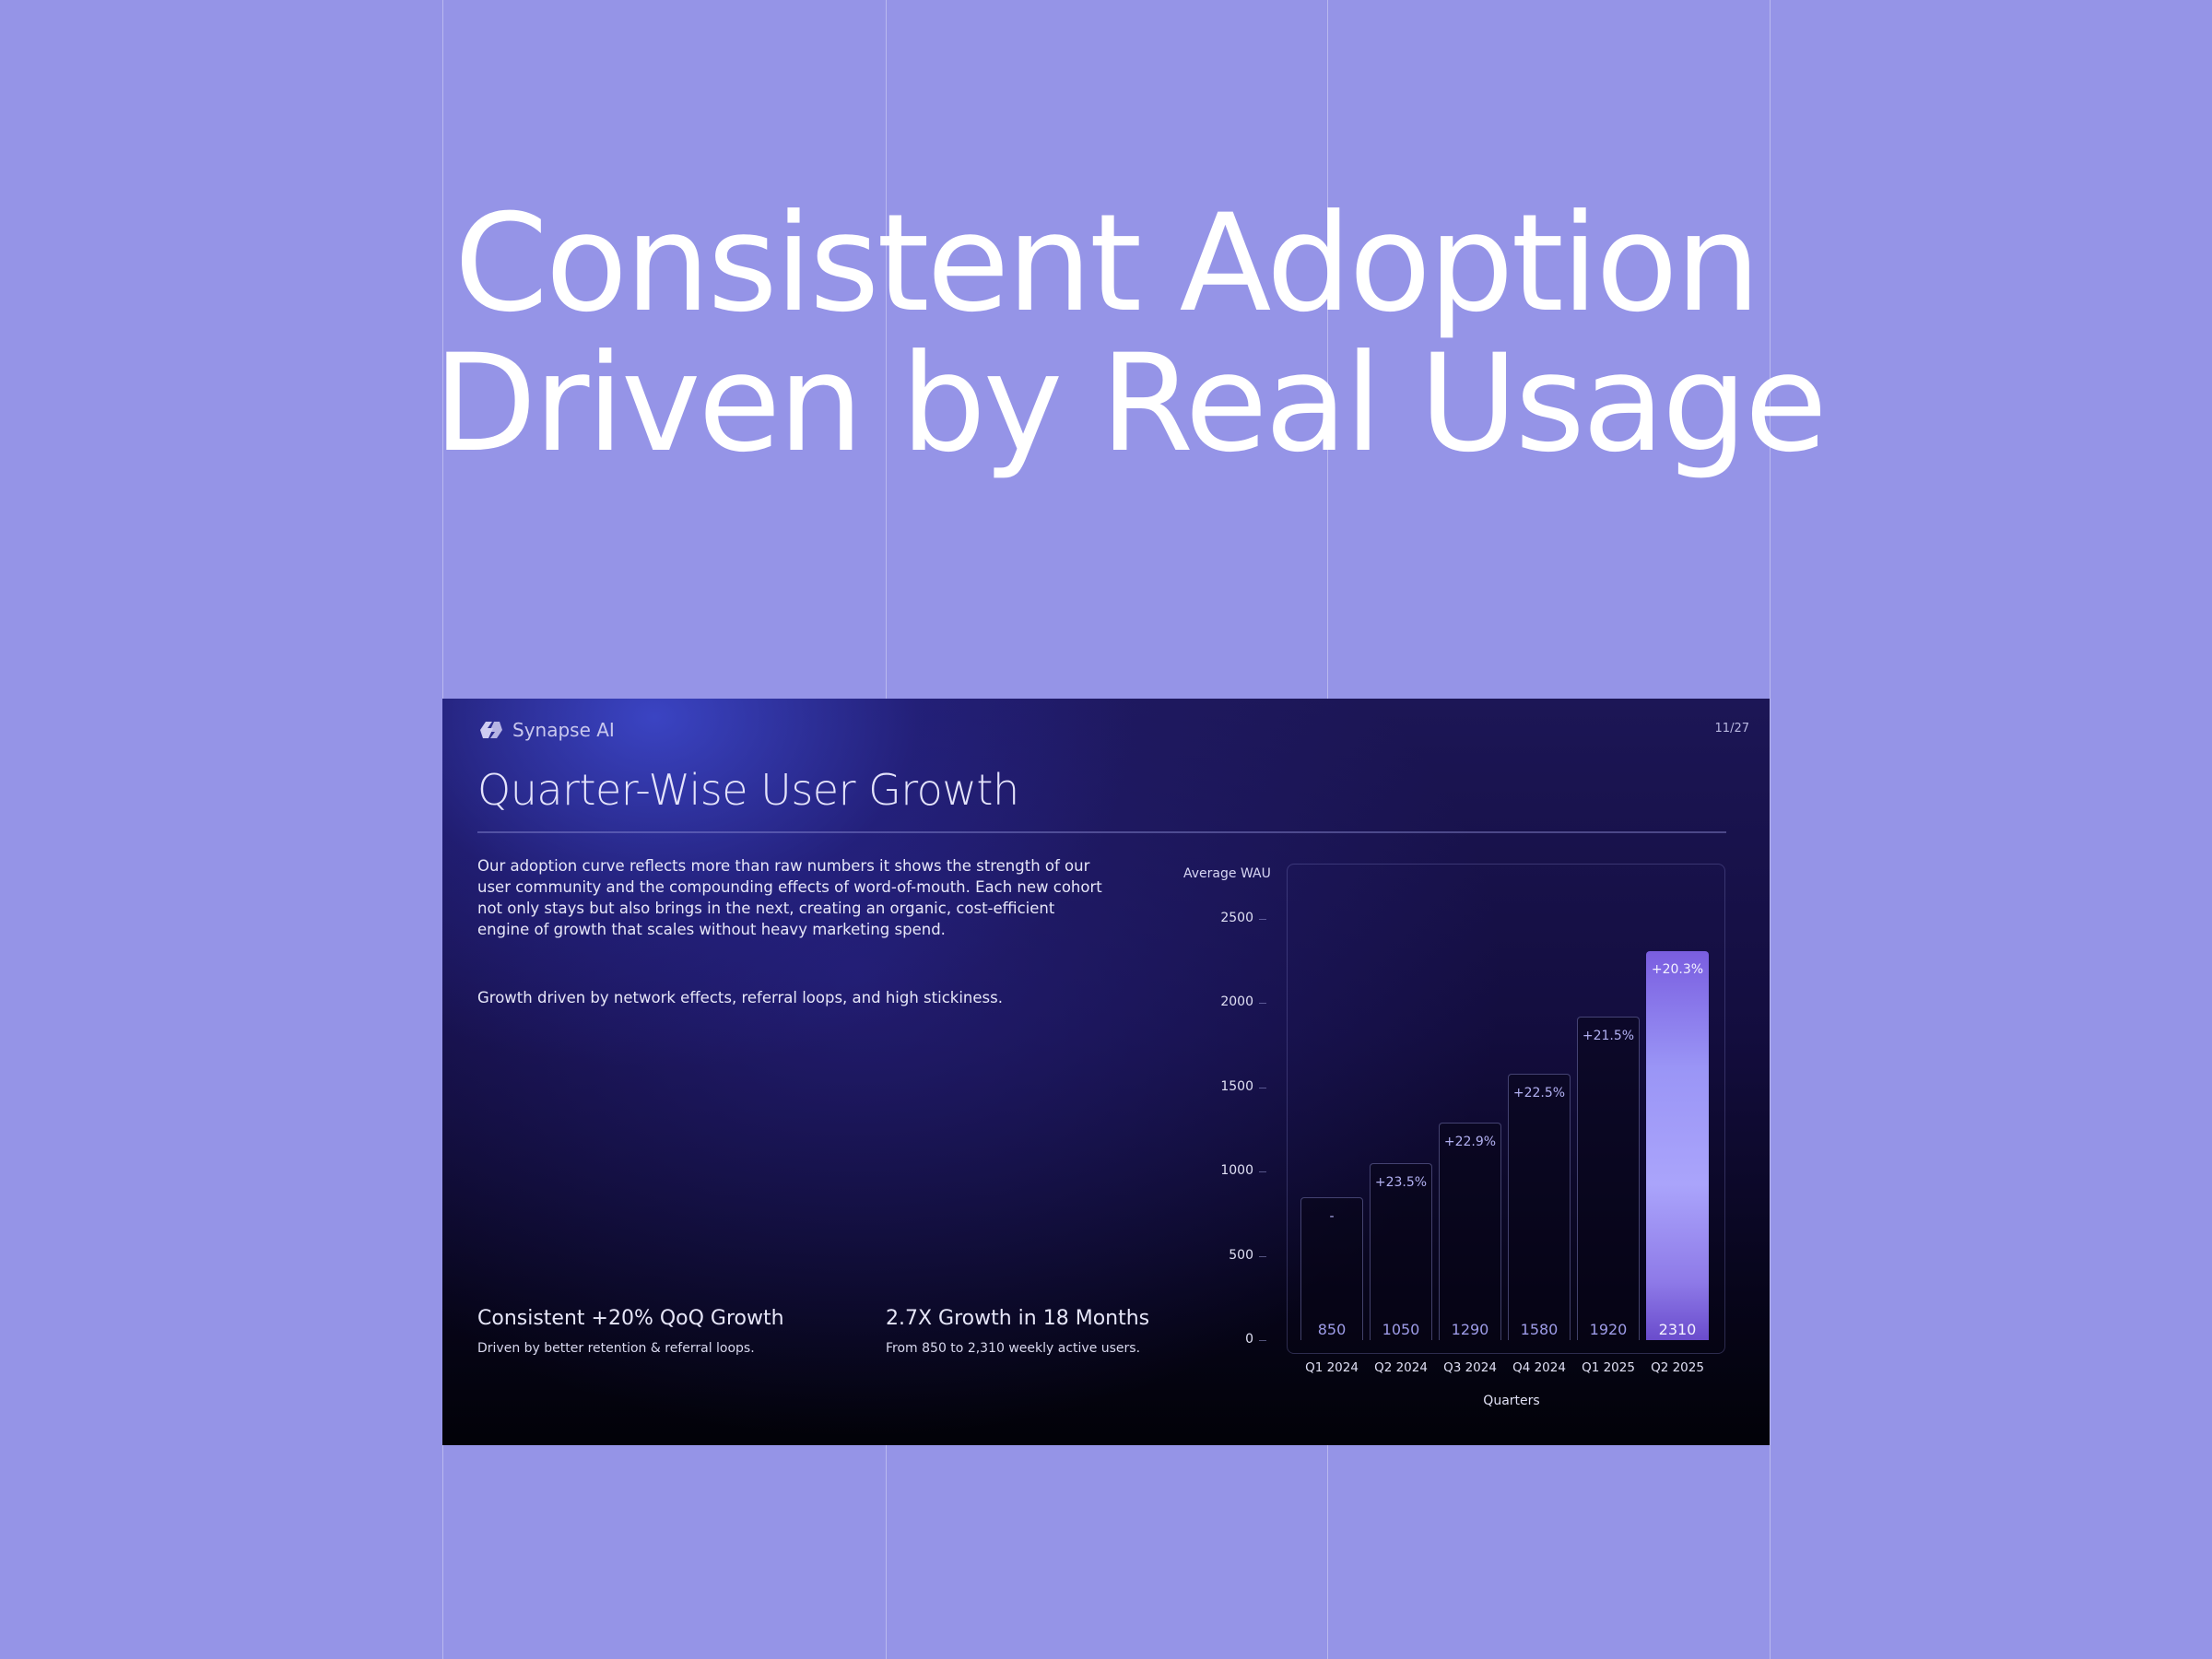 The width and height of the screenshot is (2212, 1659). What do you see at coordinates (1470, 1329) in the screenshot?
I see `value-label: 1290` at bounding box center [1470, 1329].